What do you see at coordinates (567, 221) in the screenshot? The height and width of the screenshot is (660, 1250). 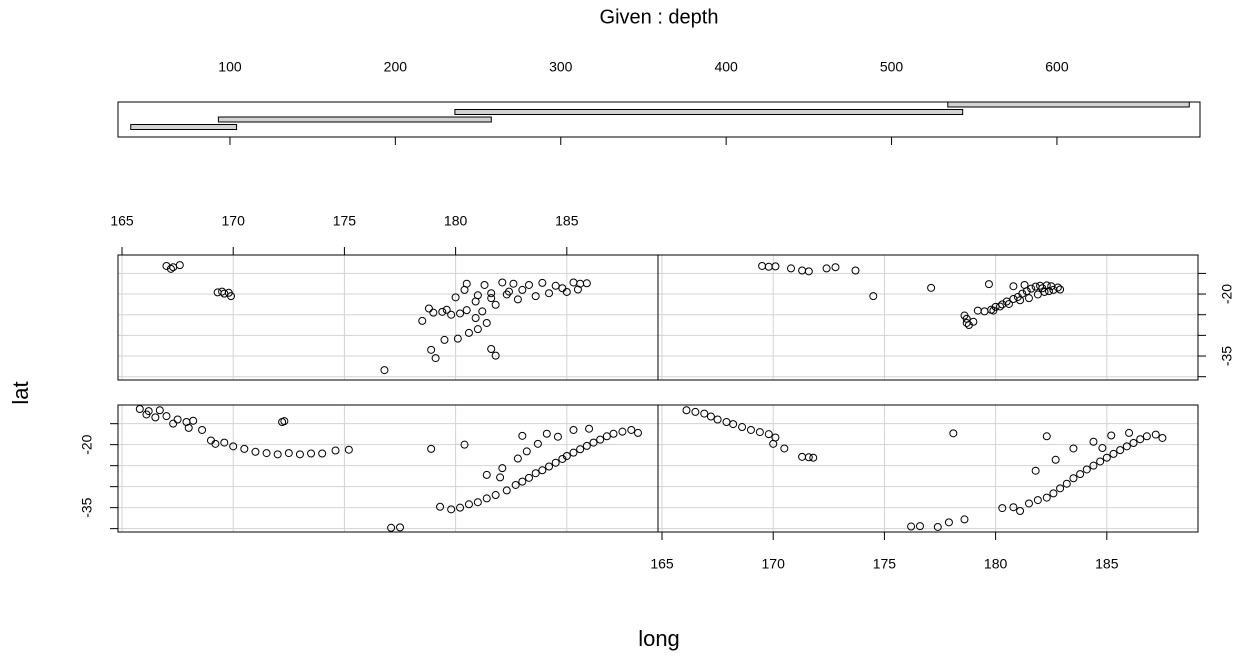 I see `x-tick-label: 185` at bounding box center [567, 221].